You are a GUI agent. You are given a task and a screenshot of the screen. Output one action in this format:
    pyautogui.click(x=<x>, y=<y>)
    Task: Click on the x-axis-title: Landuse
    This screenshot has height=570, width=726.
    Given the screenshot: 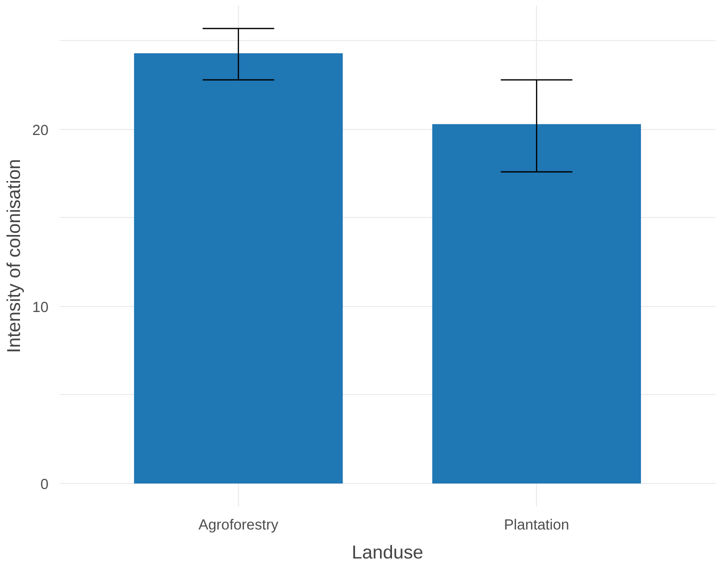 What is the action you would take?
    pyautogui.click(x=388, y=552)
    